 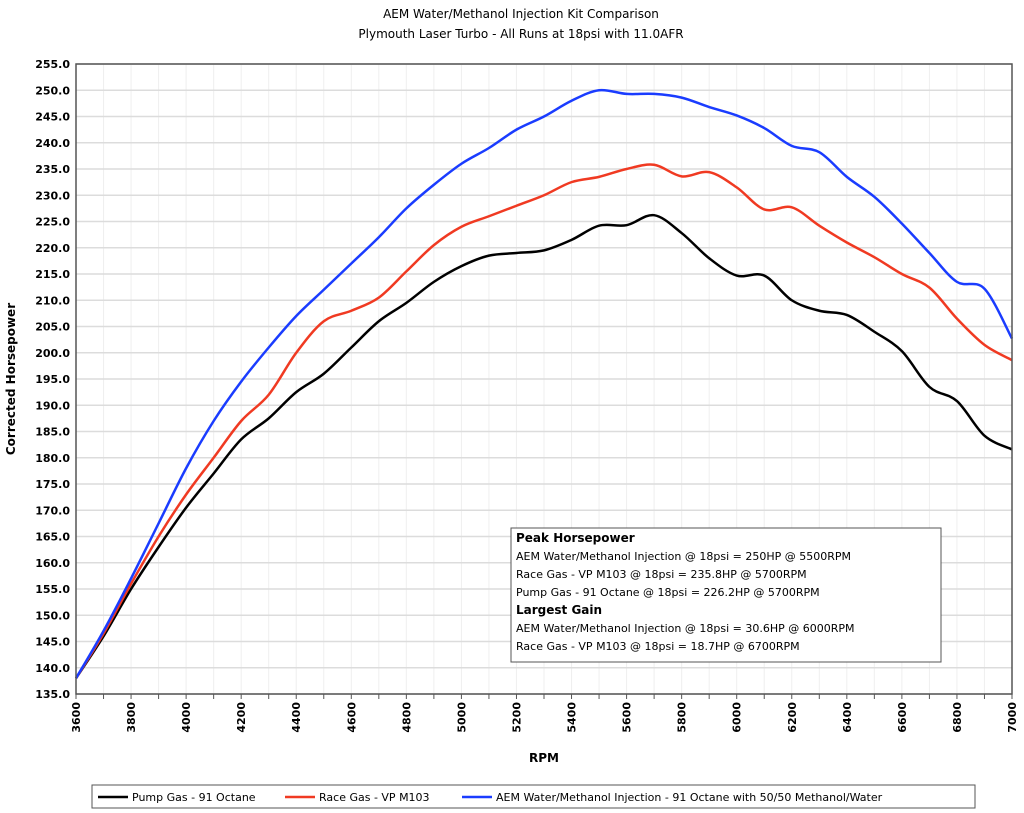 What do you see at coordinates (52, 405) in the screenshot?
I see `y-tick-label: 190.0` at bounding box center [52, 405].